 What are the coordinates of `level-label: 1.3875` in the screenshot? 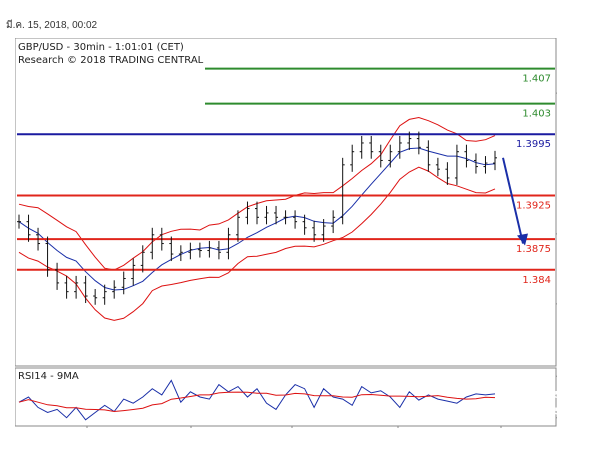 It's located at (533, 249).